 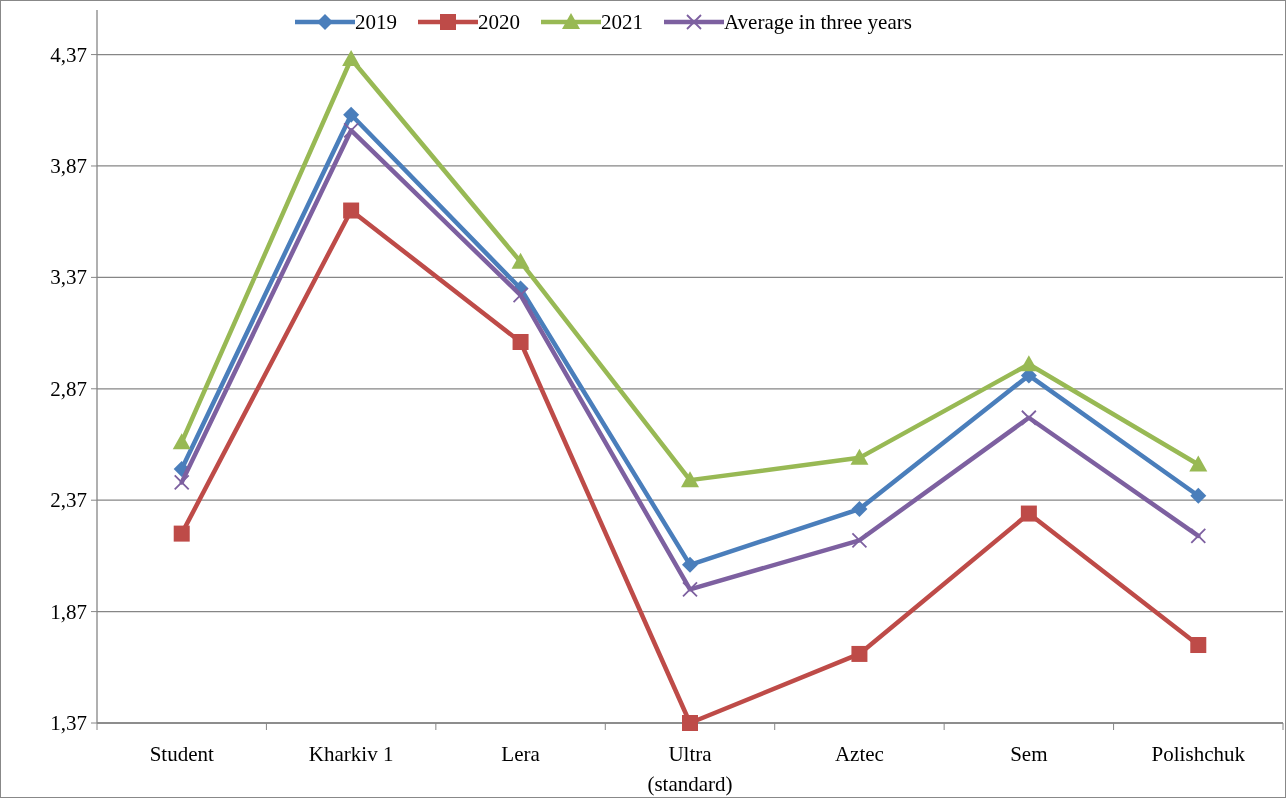 What do you see at coordinates (1029, 754) in the screenshot?
I see `x-tick-label: Sem` at bounding box center [1029, 754].